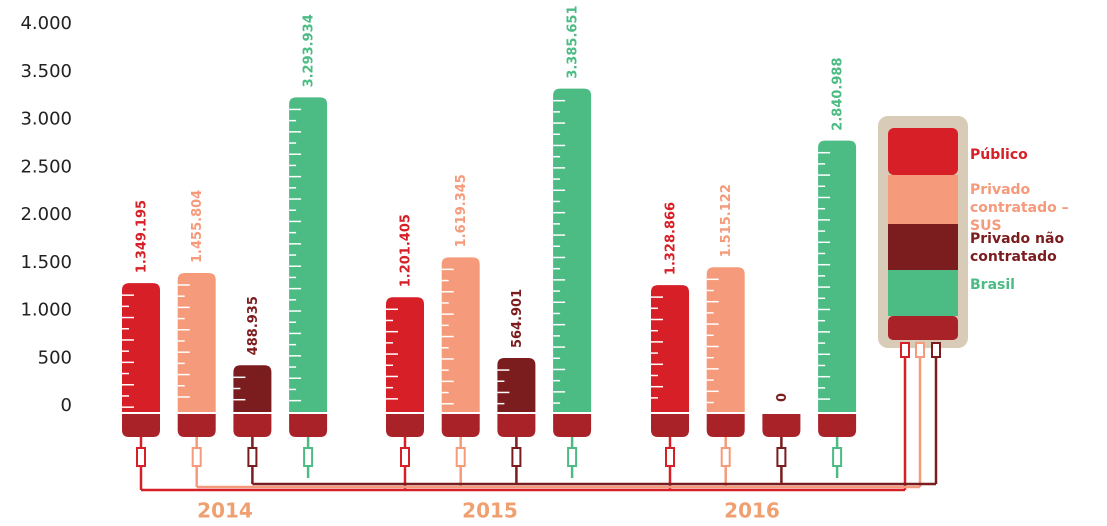  What do you see at coordinates (55, 357) in the screenshot?
I see `y-tick-label: 500` at bounding box center [55, 357].